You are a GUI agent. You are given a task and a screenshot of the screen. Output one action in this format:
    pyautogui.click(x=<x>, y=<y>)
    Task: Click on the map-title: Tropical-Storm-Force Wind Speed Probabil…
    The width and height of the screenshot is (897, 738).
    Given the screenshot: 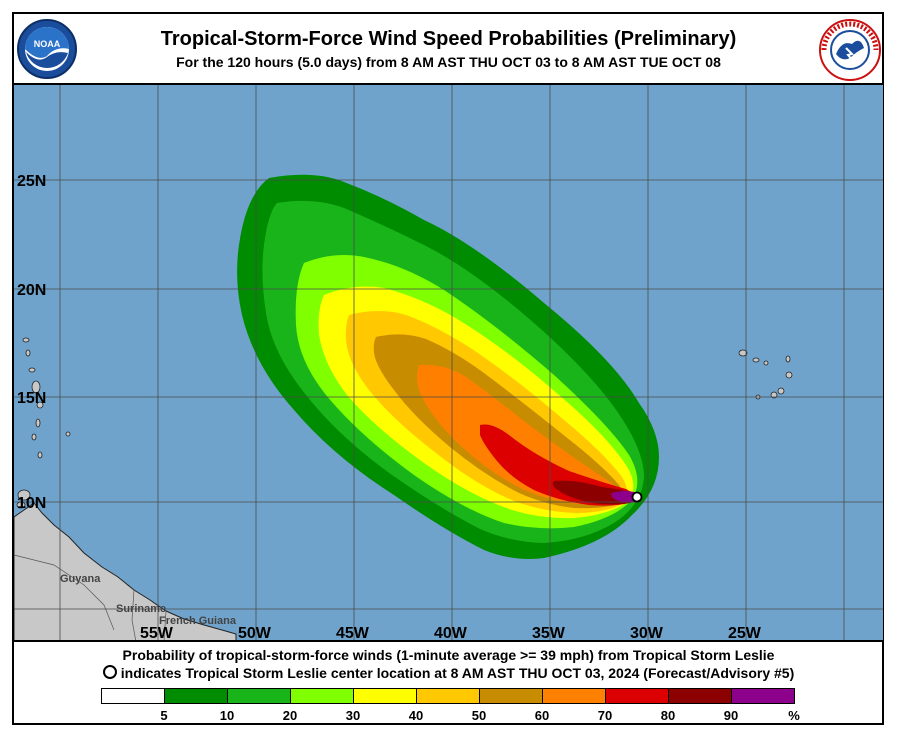 What is the action you would take?
    pyautogui.click(x=448, y=39)
    